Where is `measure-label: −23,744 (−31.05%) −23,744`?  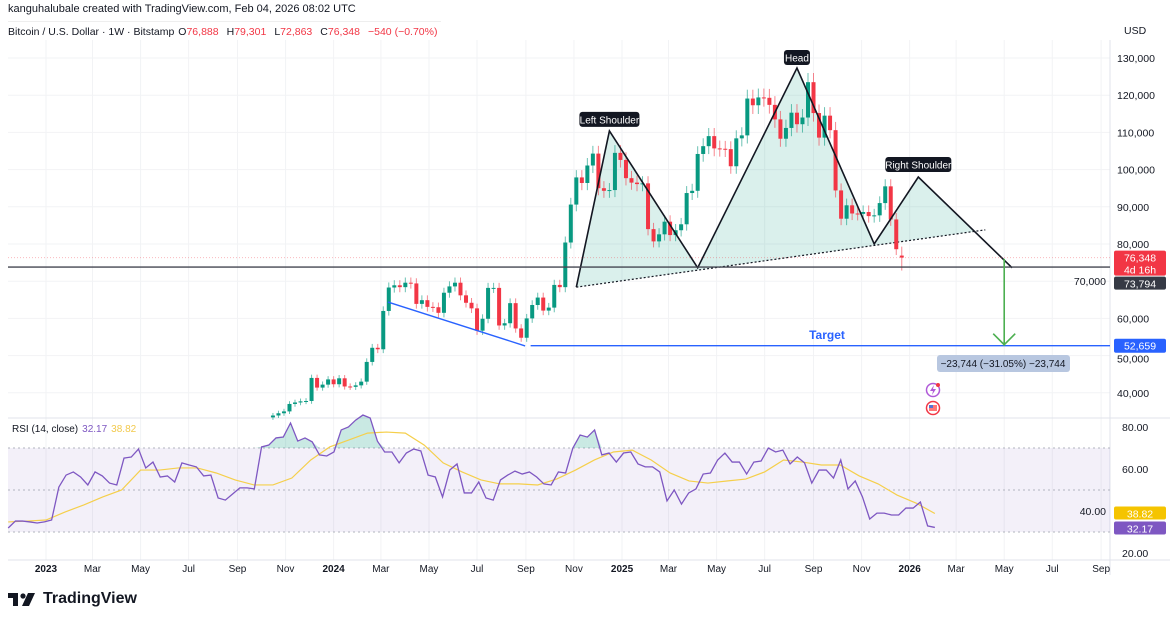
measure-label: −23,744 (−31.05%) −23,744 is located at coordinates (1003, 364).